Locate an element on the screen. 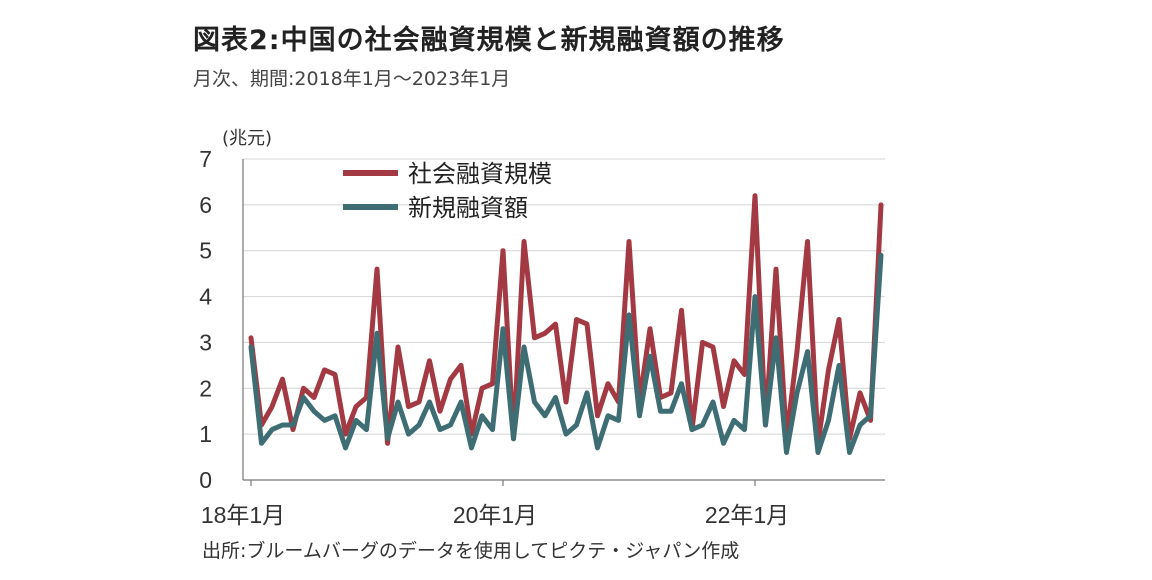 This screenshot has width=1152, height=580. x-tick-labels: 18年1月 20年1月 22年1月 is located at coordinates (495, 515).